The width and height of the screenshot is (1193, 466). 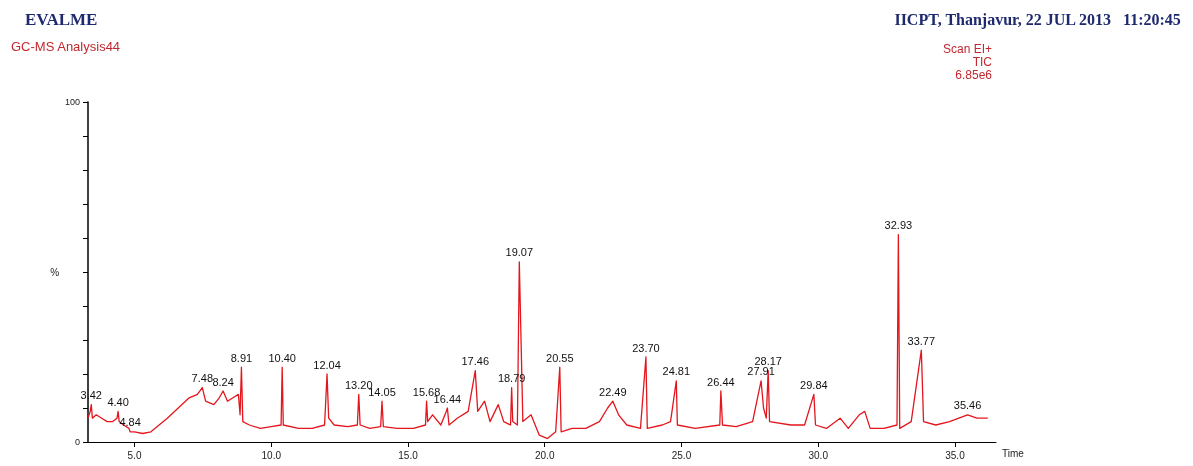 I want to click on annotation: 17.46, so click(x=475, y=361).